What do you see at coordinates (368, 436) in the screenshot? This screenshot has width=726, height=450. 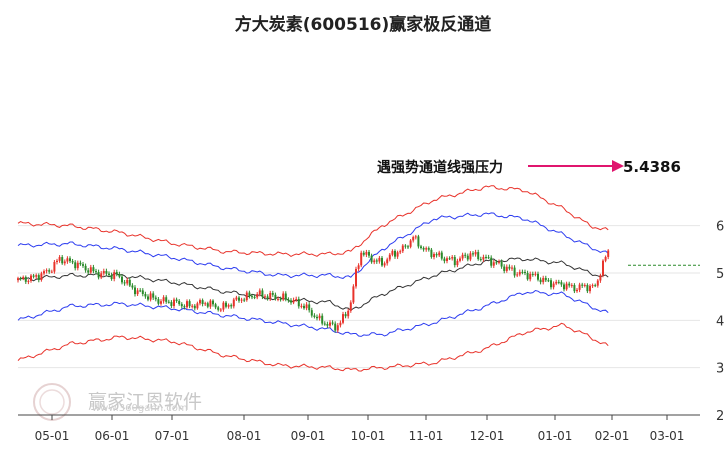 I see `x-tick-label-10-01: 10-01` at bounding box center [368, 436].